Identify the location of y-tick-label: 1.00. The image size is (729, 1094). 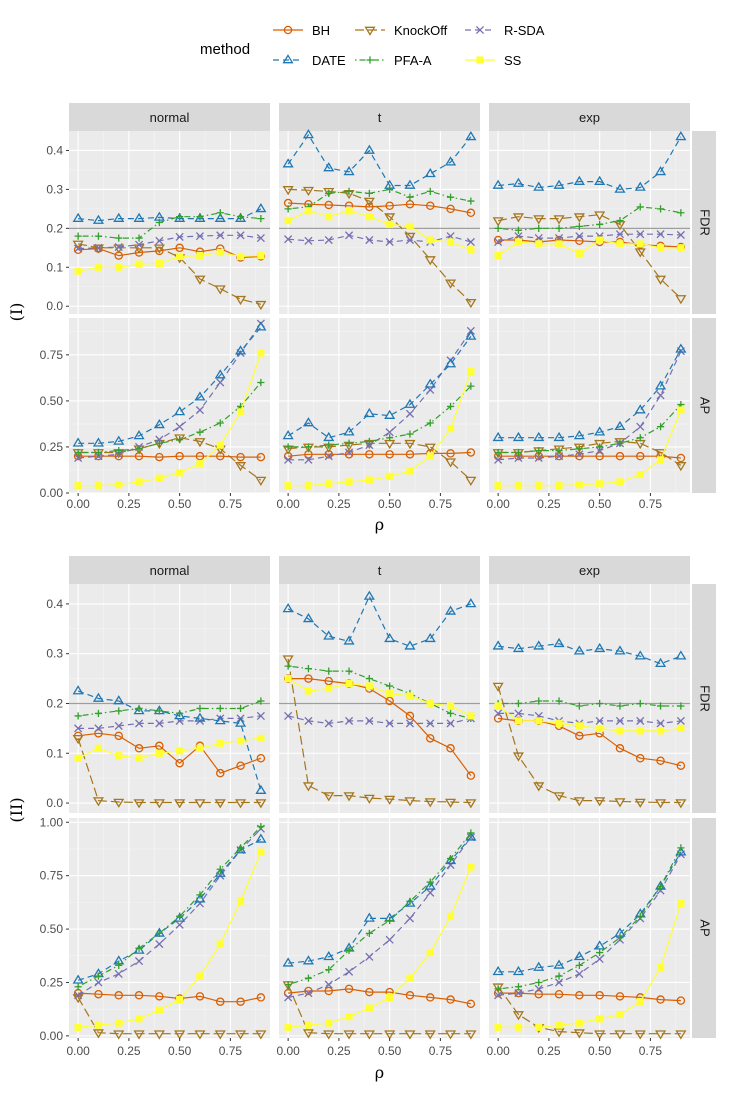
(52, 822).